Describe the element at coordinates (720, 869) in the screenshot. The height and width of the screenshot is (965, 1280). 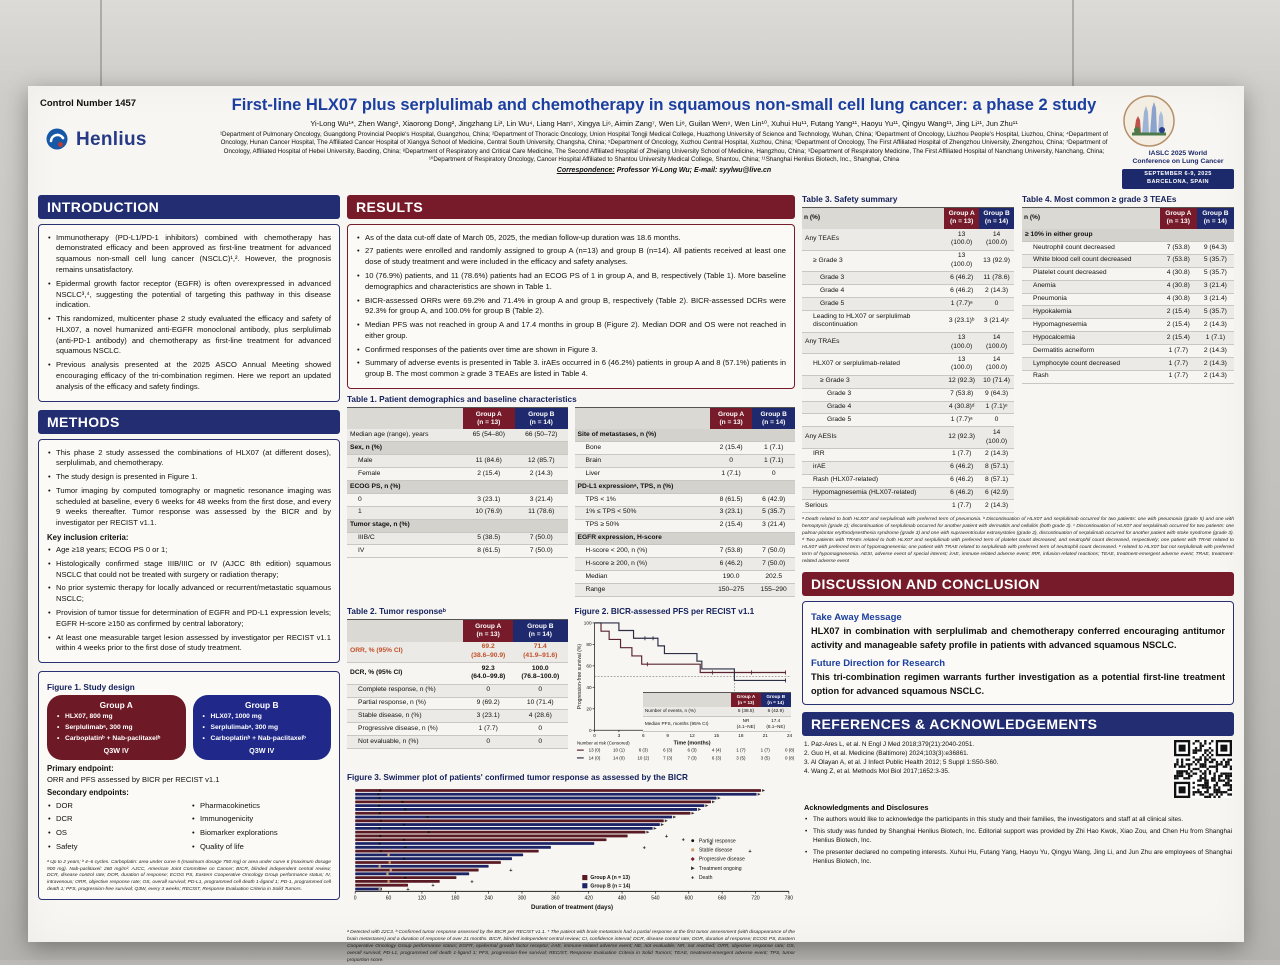
I see `svg-text: Treatment ongoing` at that location.